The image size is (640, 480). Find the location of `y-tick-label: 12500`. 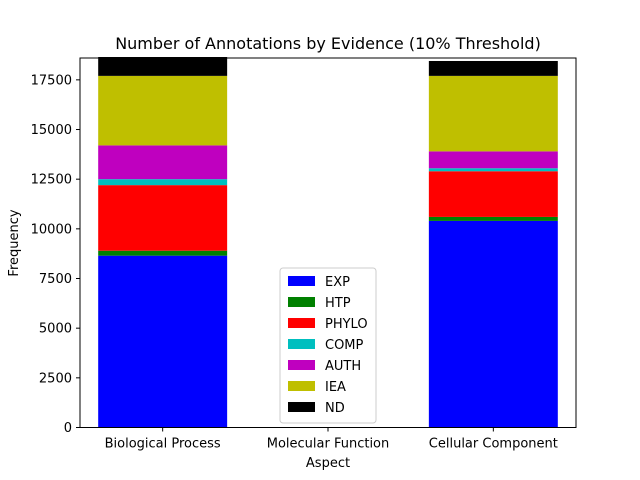

y-tick-label: 12500 is located at coordinates (51, 180).